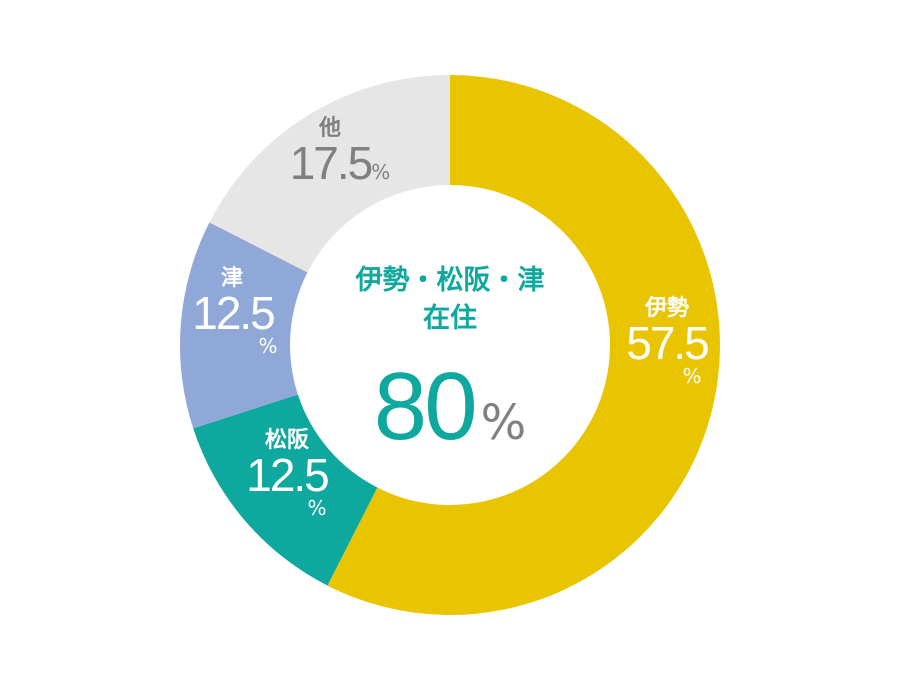 The width and height of the screenshot is (900, 690). I want to click on center-unit: %, so click(503, 423).